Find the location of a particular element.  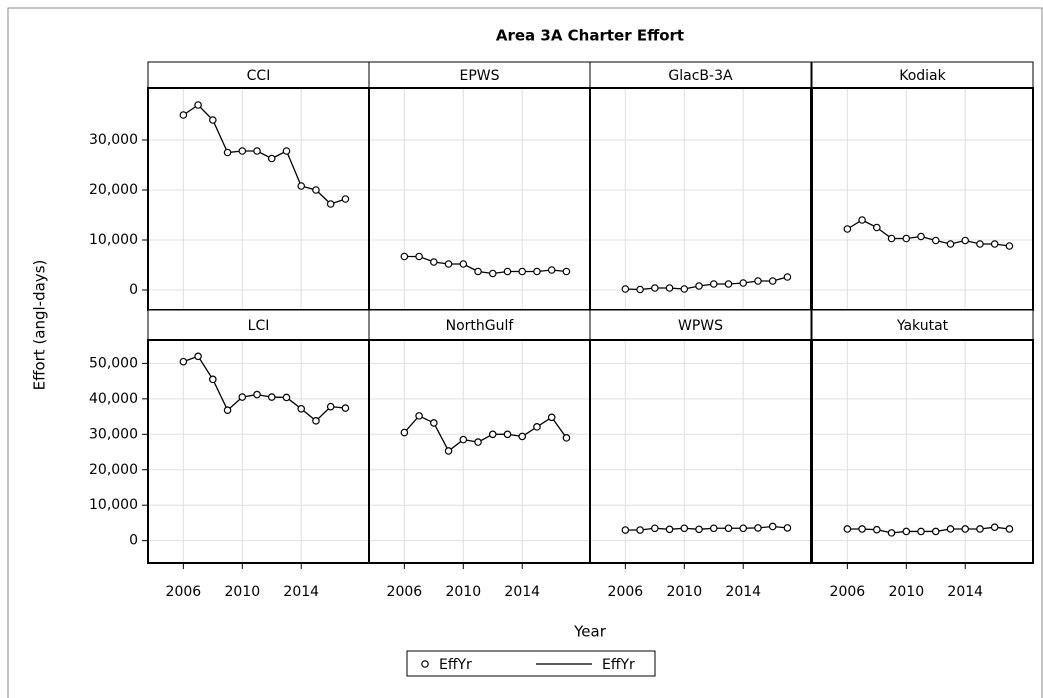

panel-label: LCI is located at coordinates (259, 326).